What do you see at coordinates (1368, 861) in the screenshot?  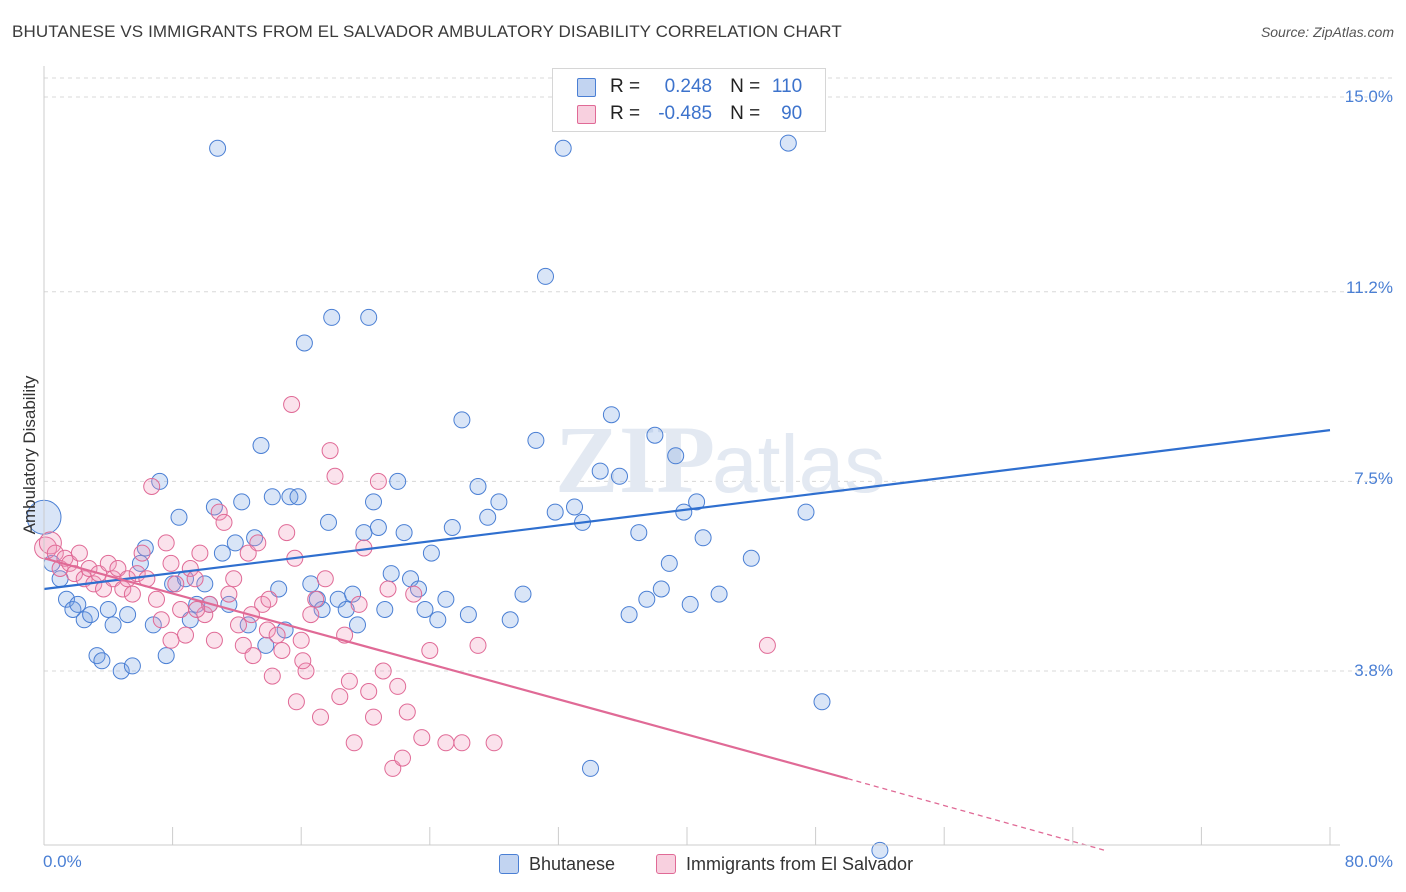 I see `x-tick-label: 80.0%` at bounding box center [1368, 861].